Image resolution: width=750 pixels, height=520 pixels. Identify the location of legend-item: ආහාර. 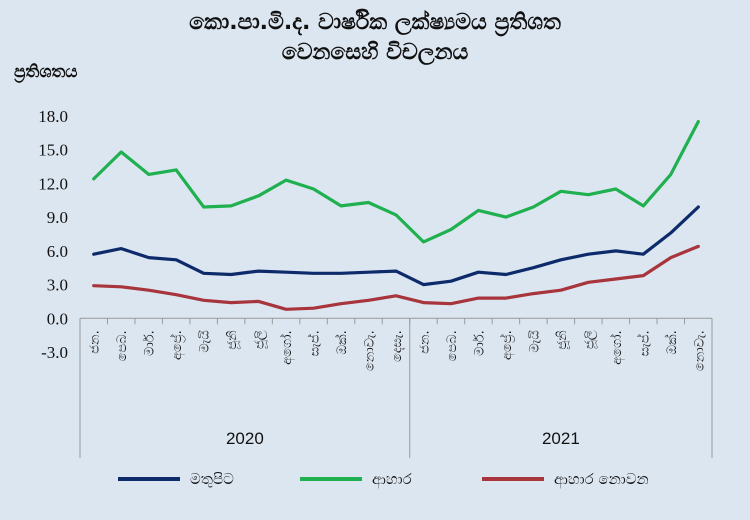
(356, 479).